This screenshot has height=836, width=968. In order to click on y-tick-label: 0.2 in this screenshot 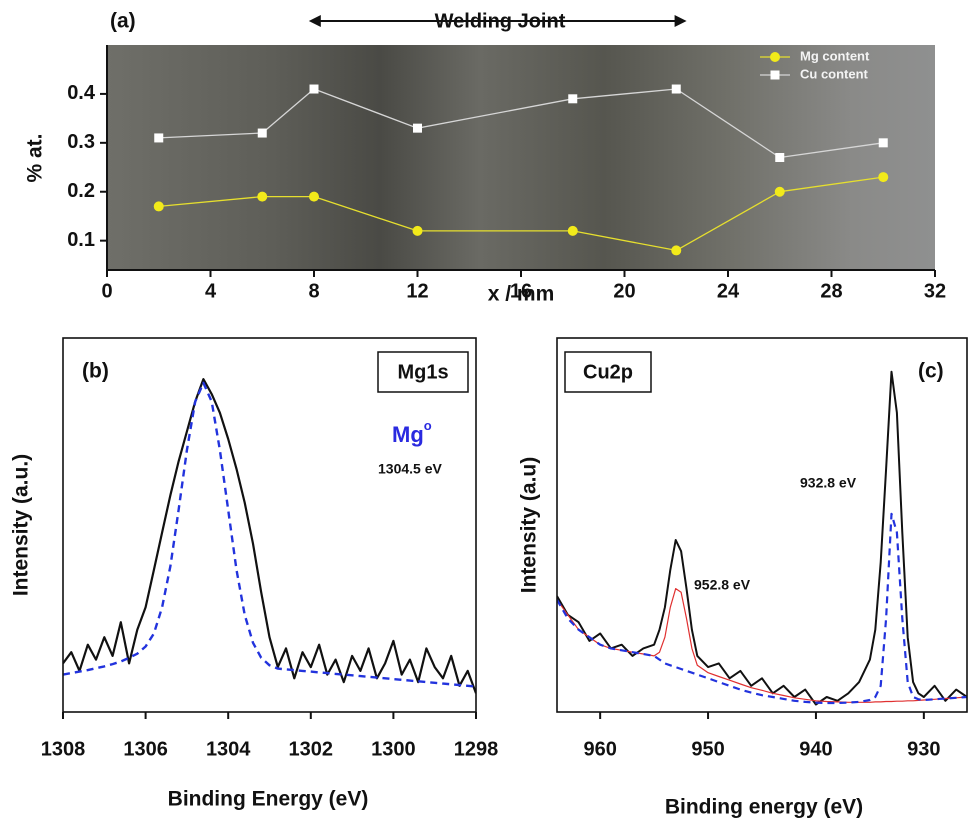, I will do `click(81, 191)`.